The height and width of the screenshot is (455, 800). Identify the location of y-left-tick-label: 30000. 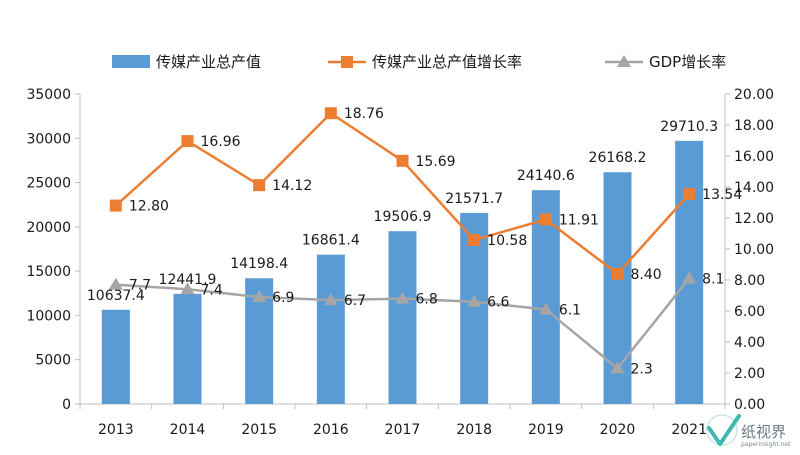
(48, 139).